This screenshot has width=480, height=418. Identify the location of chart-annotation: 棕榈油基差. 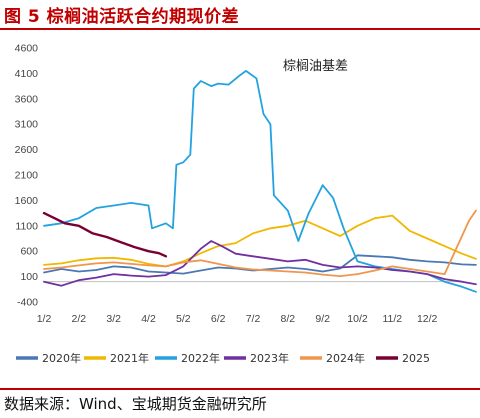
(315, 66).